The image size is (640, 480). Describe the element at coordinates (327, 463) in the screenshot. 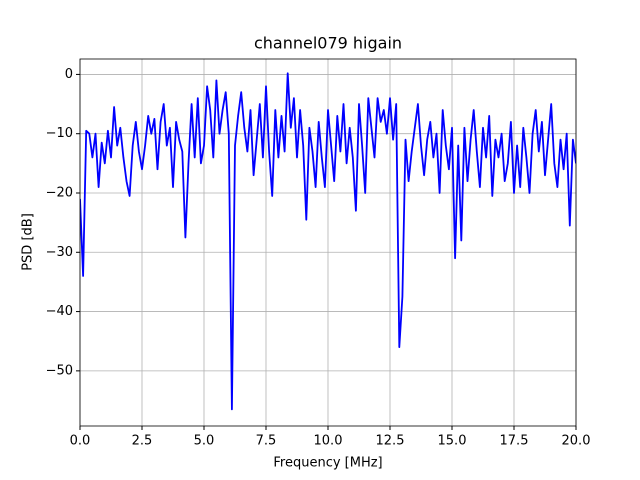

I see `x-axis-label: Frequency [MHz]` at that location.